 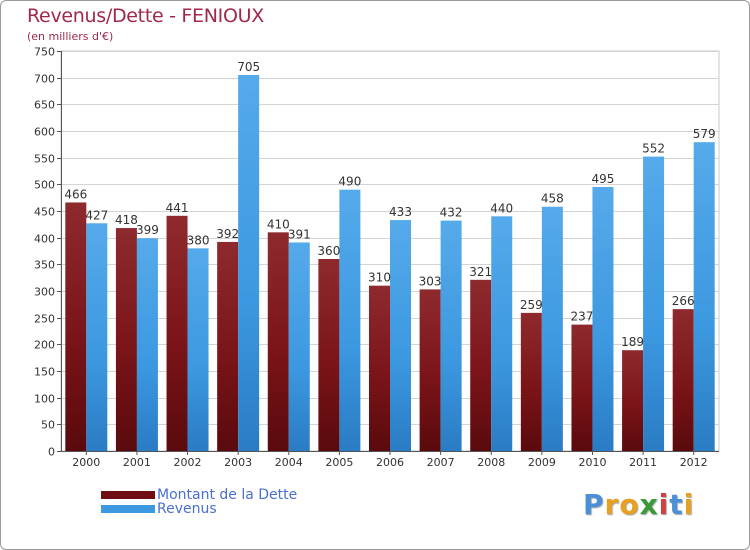 I want to click on y-tick-label: 700, so click(x=44, y=79).